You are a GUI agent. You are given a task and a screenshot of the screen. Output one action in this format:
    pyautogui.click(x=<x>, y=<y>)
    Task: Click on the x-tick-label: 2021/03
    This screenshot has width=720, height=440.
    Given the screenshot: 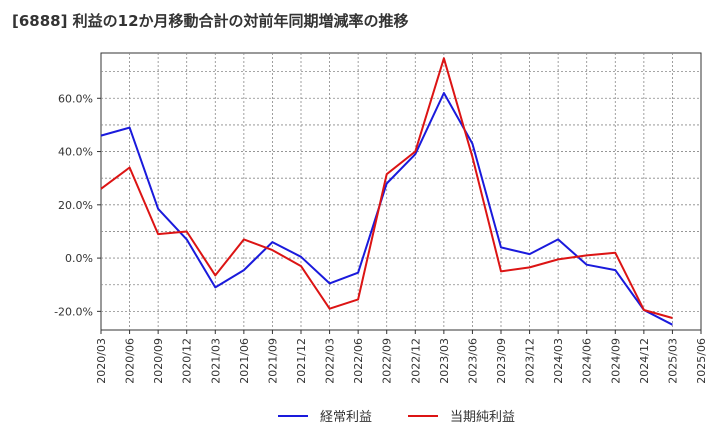 What is the action you would take?
    pyautogui.click(x=215, y=361)
    